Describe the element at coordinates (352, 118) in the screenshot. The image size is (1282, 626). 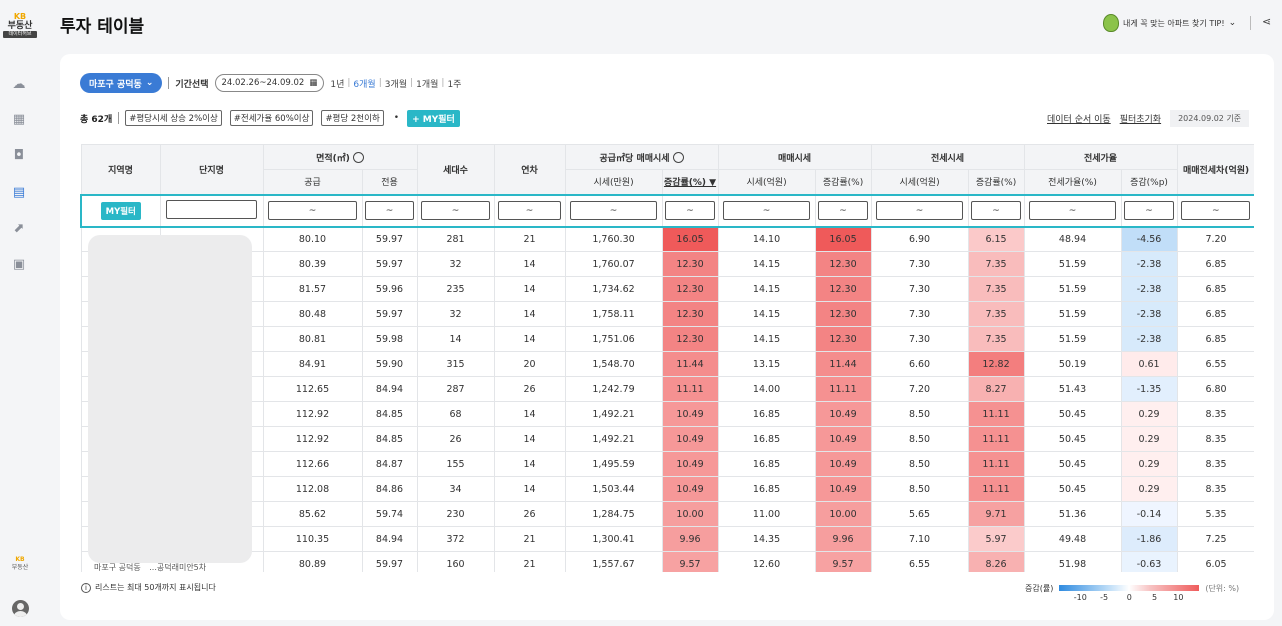
I see `filter-tag: #평당 2천이하` at that location.